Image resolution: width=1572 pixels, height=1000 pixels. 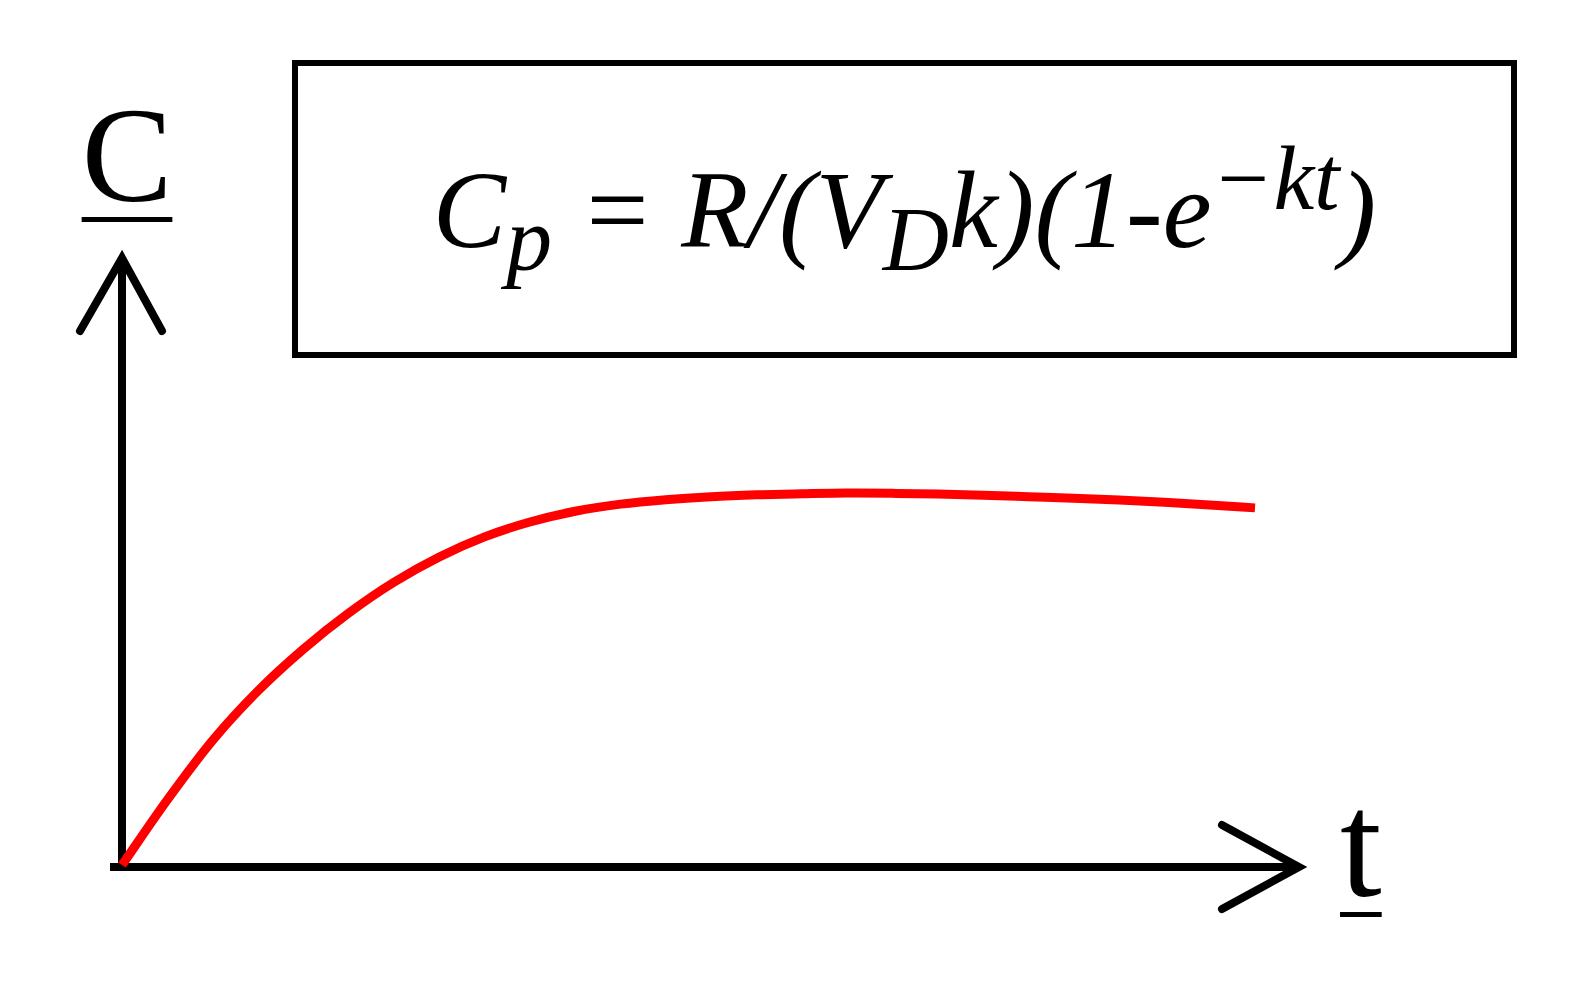 I want to click on y-axis-title: C, so click(x=127, y=155).